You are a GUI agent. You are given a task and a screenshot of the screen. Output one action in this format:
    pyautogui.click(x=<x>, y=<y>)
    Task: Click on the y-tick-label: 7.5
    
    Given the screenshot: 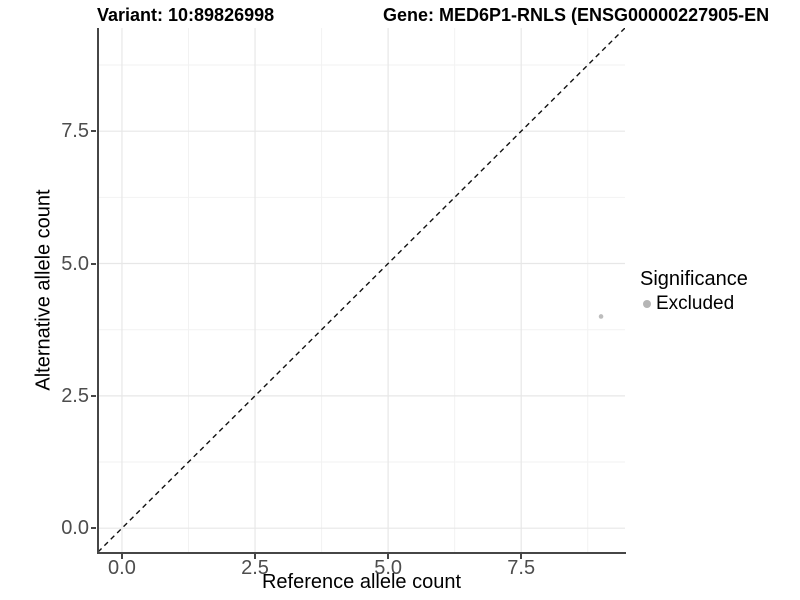 What is the action you would take?
    pyautogui.click(x=75, y=131)
    